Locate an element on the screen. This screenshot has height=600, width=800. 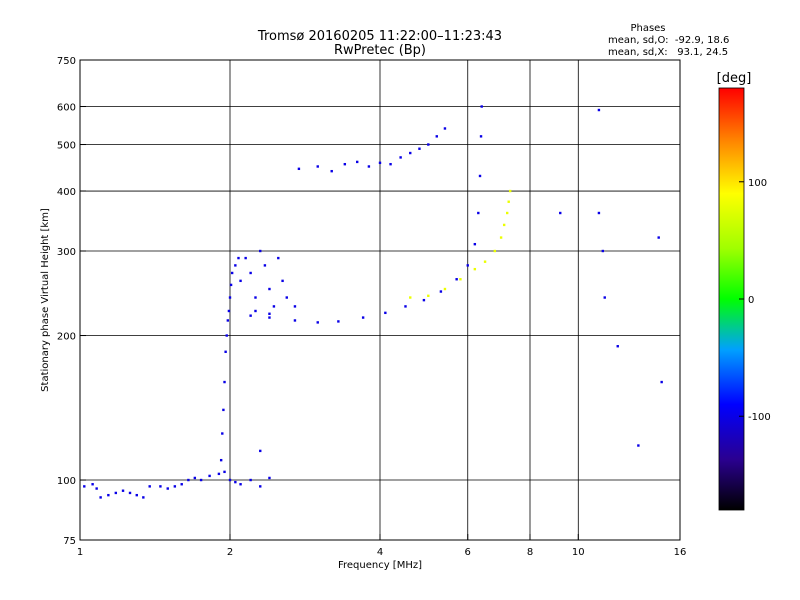
stats-header: Phases is located at coordinates (647, 28).